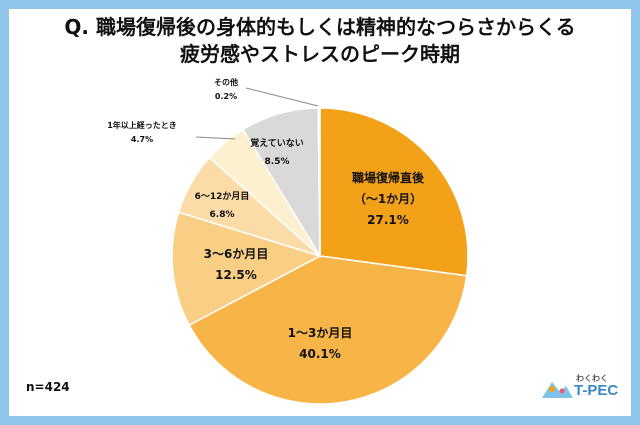 The height and width of the screenshot is (425, 640). Describe the element at coordinates (320, 333) in the screenshot. I see `slice-label-2: 1〜3か月目` at that location.